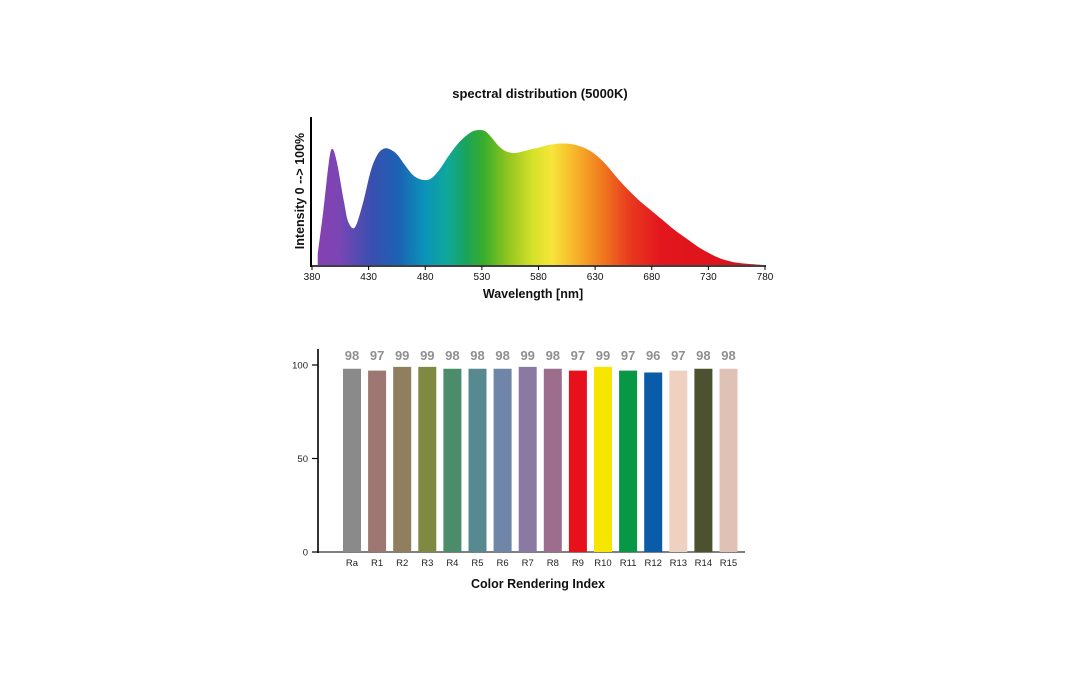 This screenshot has height=675, width=1080. I want to click on cri-category-labels: Ra R1 R2 R3 R4 R5 R6 R7 R8 R9 R10 R11 R12 R13 R14 R15, so click(541, 563).